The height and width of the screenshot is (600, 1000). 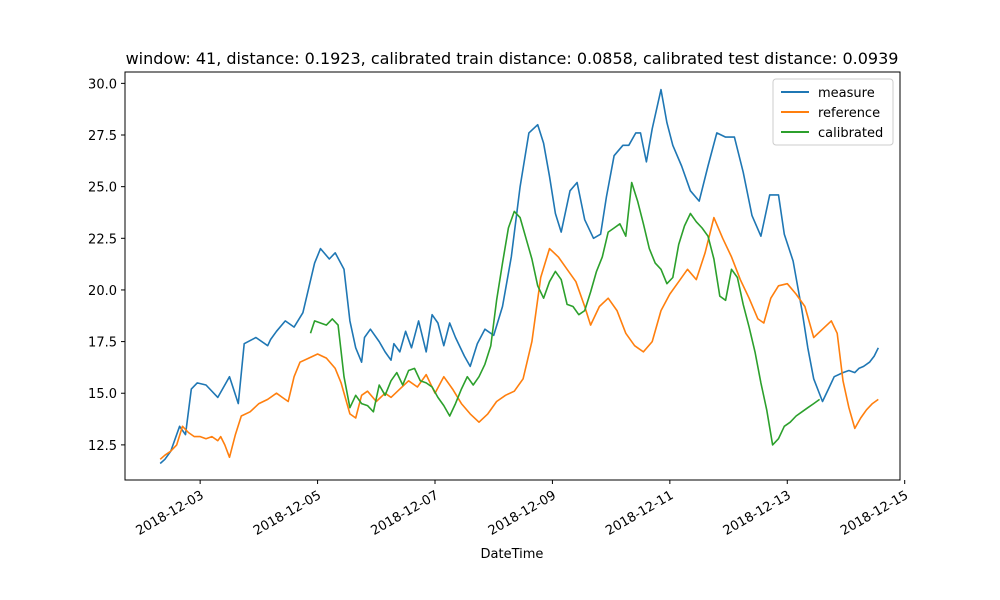 What do you see at coordinates (846, 93) in the screenshot?
I see `legend-label-measure: measure` at bounding box center [846, 93].